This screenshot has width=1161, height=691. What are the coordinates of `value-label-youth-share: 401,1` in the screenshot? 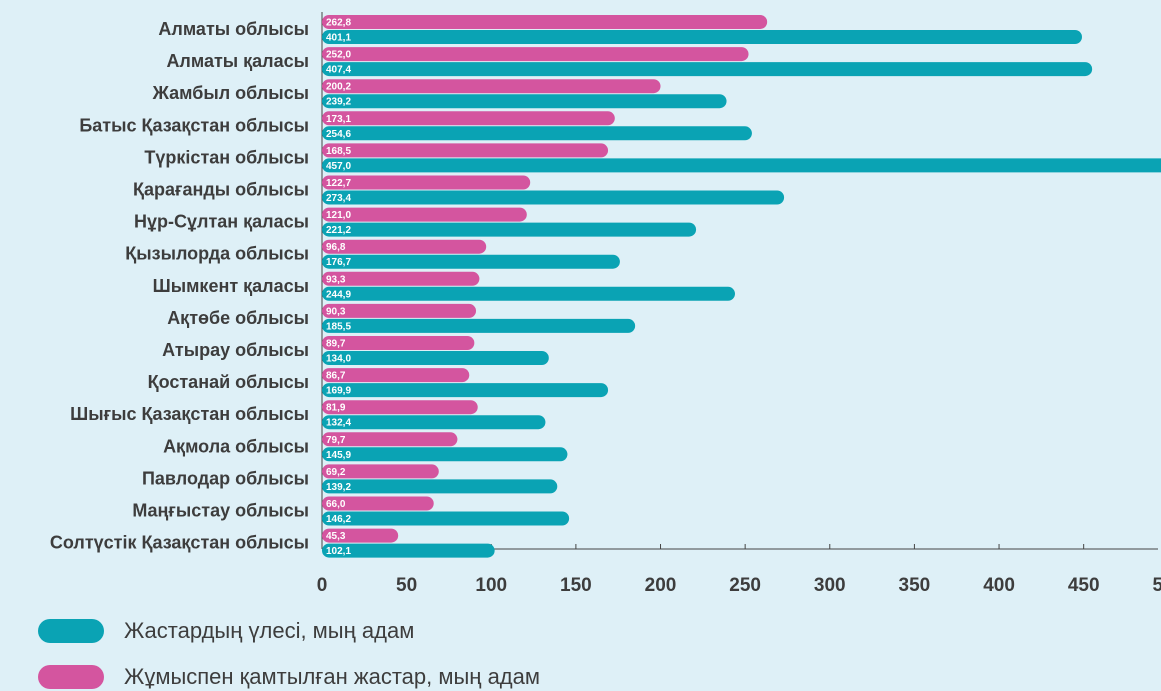 It's located at (338, 38).